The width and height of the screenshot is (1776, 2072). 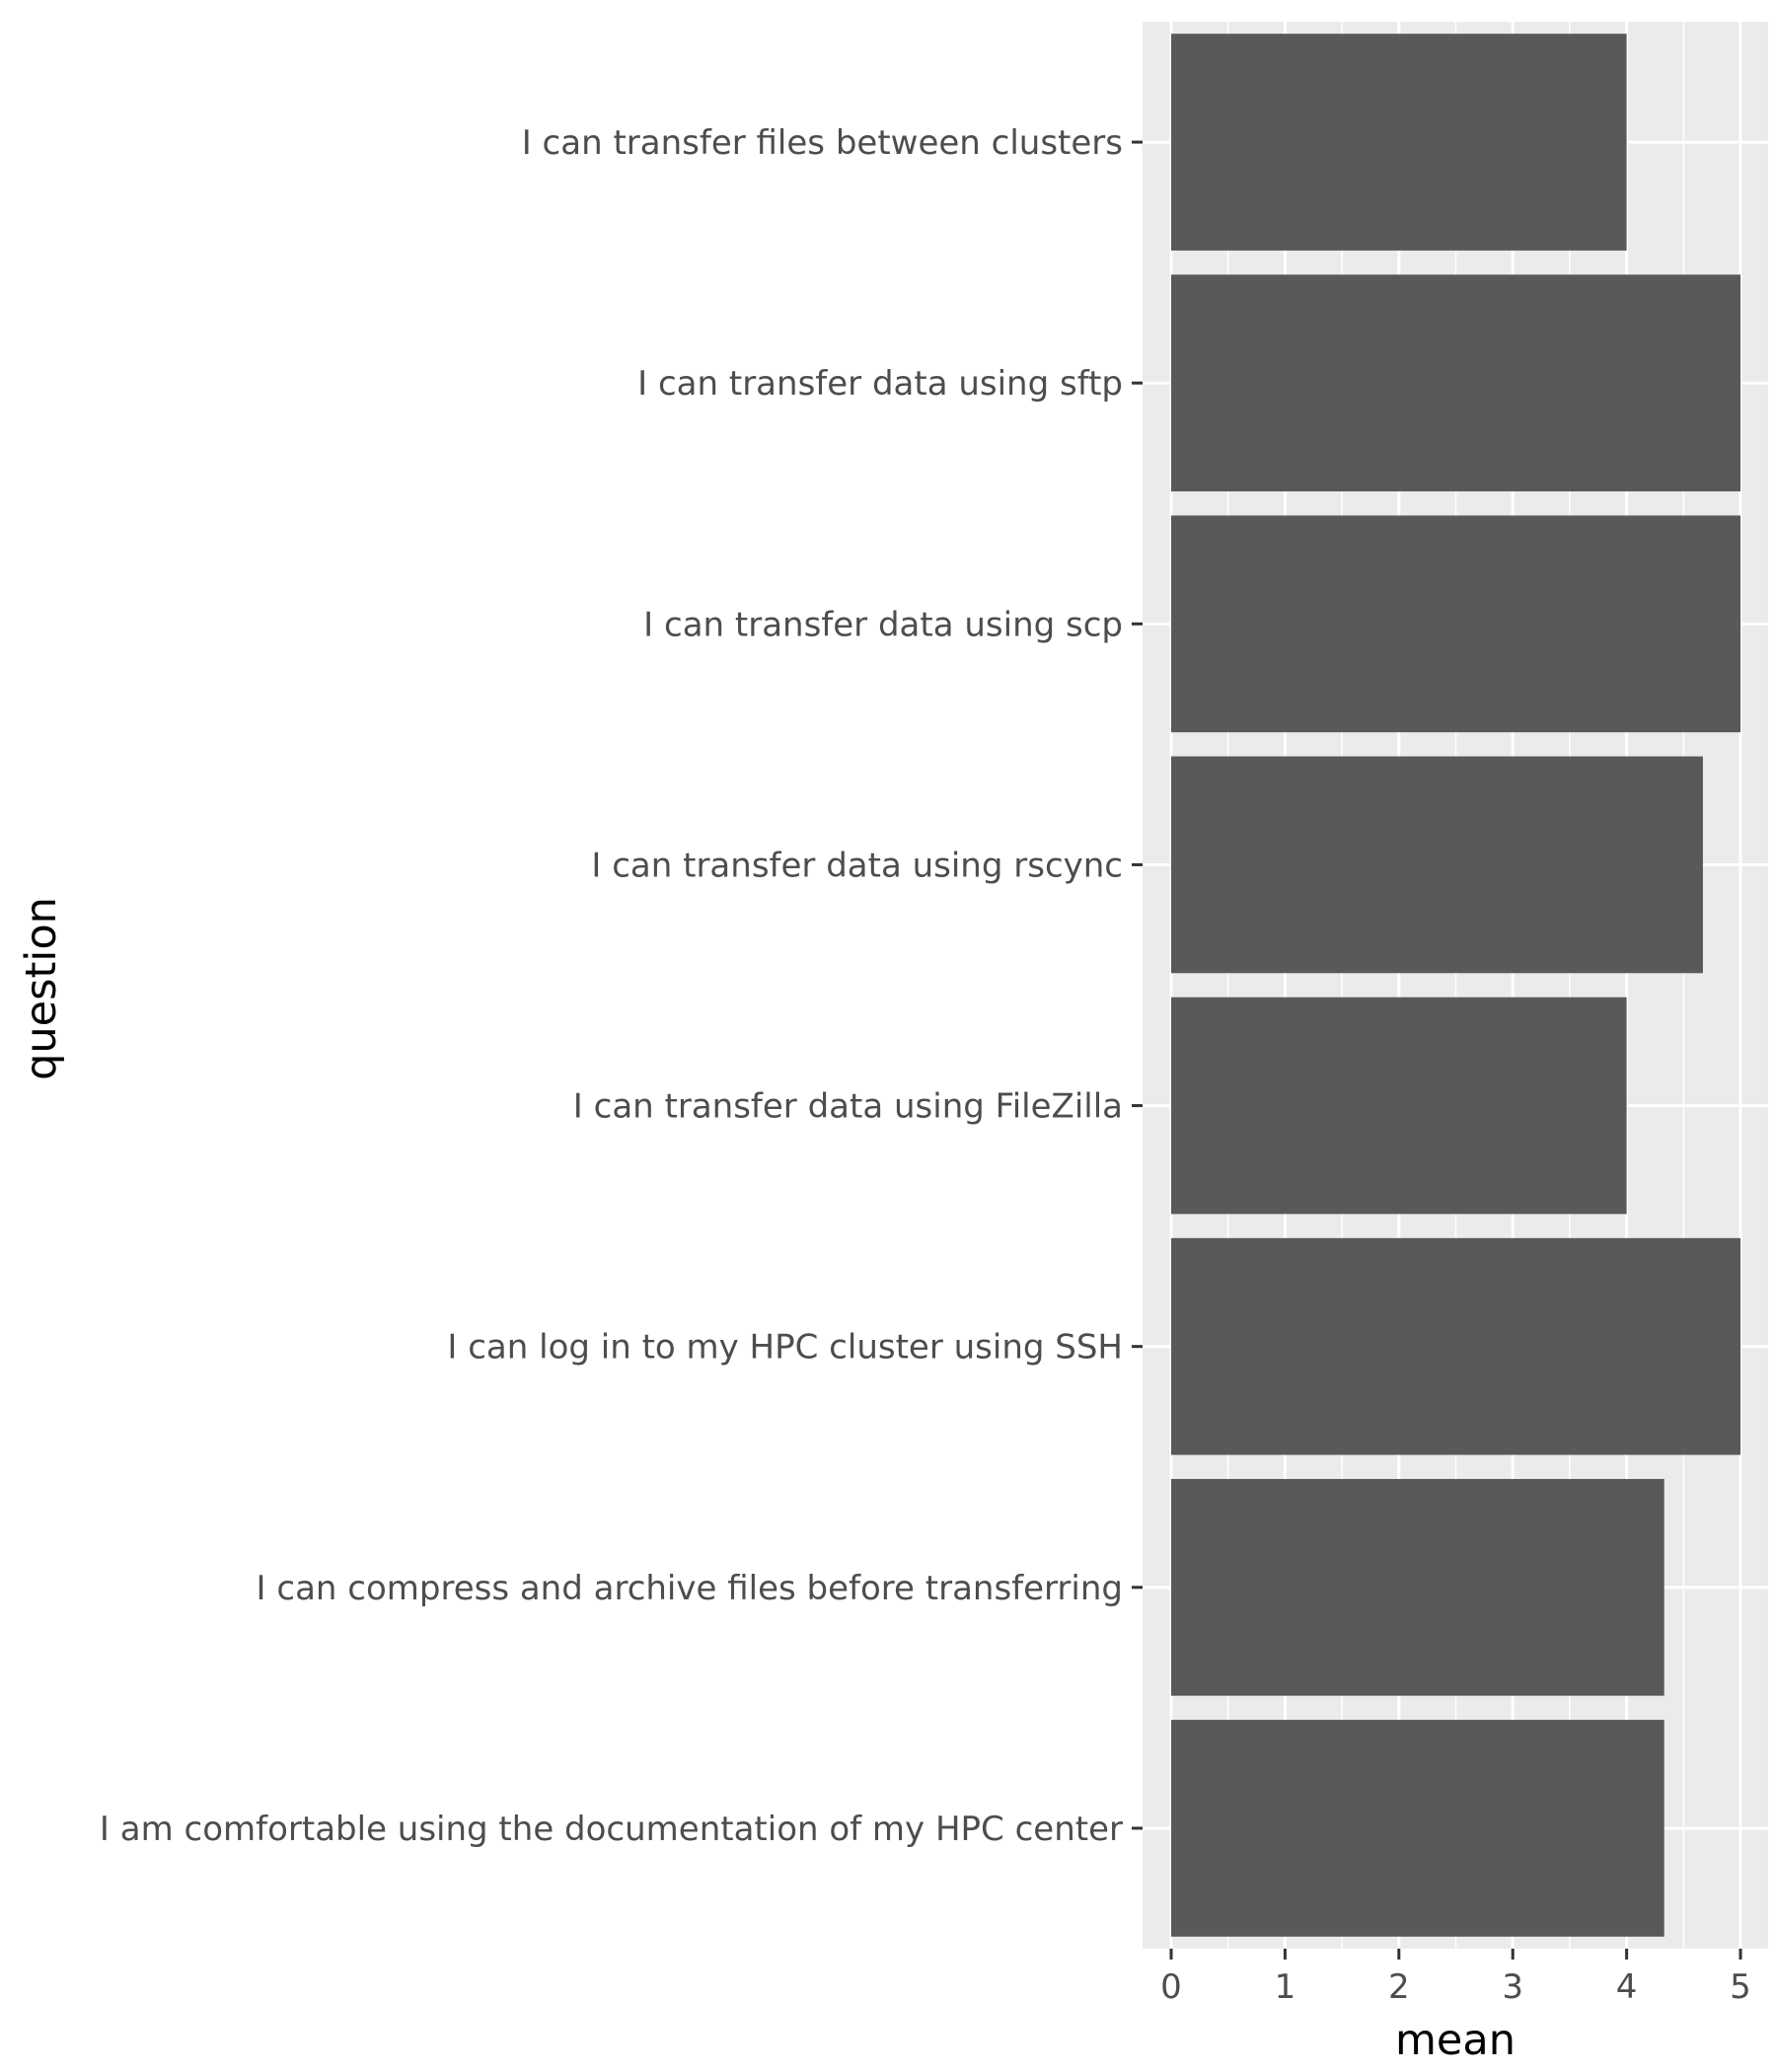 What do you see at coordinates (857, 866) in the screenshot?
I see `y-tick-label: I can transfer data using rscync` at bounding box center [857, 866].